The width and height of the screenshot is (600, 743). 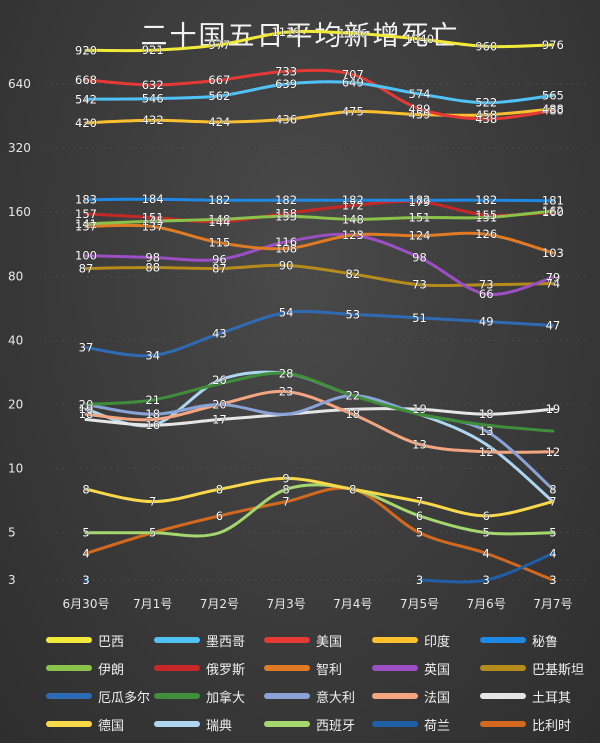 What do you see at coordinates (303, 668) in the screenshot?
I see `legend-item: 智利` at bounding box center [303, 668].